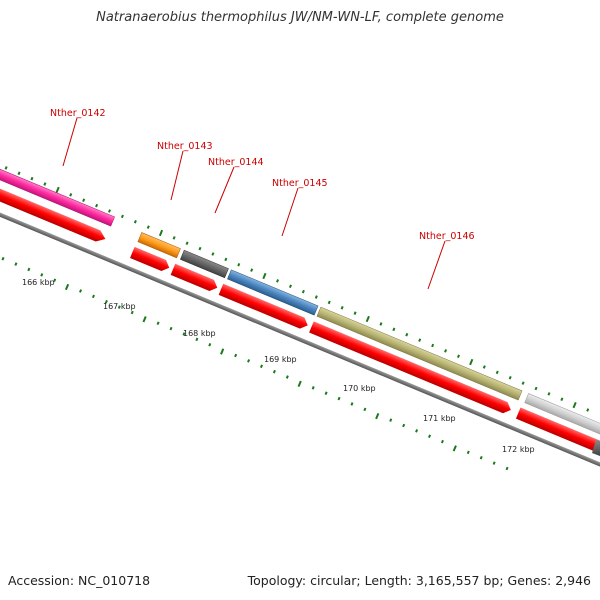  I want to click on gene-label-0142: Nther_0142, so click(78, 113).